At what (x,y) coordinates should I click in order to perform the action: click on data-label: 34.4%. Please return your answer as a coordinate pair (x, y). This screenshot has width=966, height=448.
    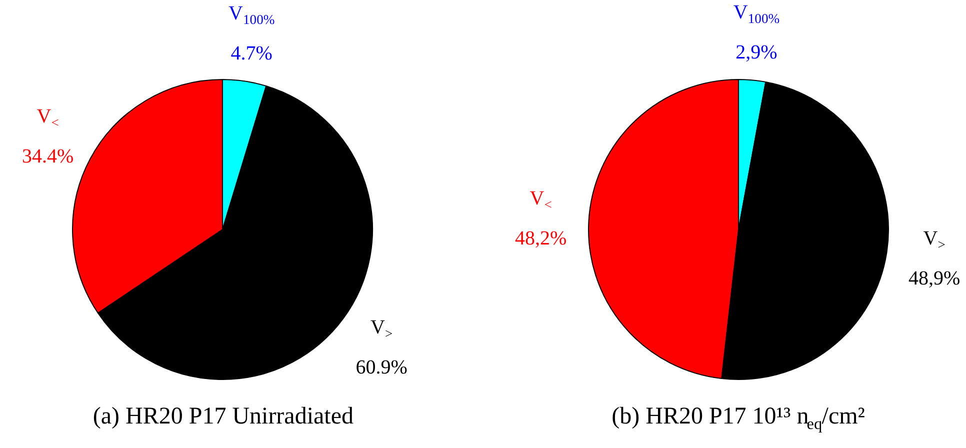
    Looking at the image, I should click on (48, 156).